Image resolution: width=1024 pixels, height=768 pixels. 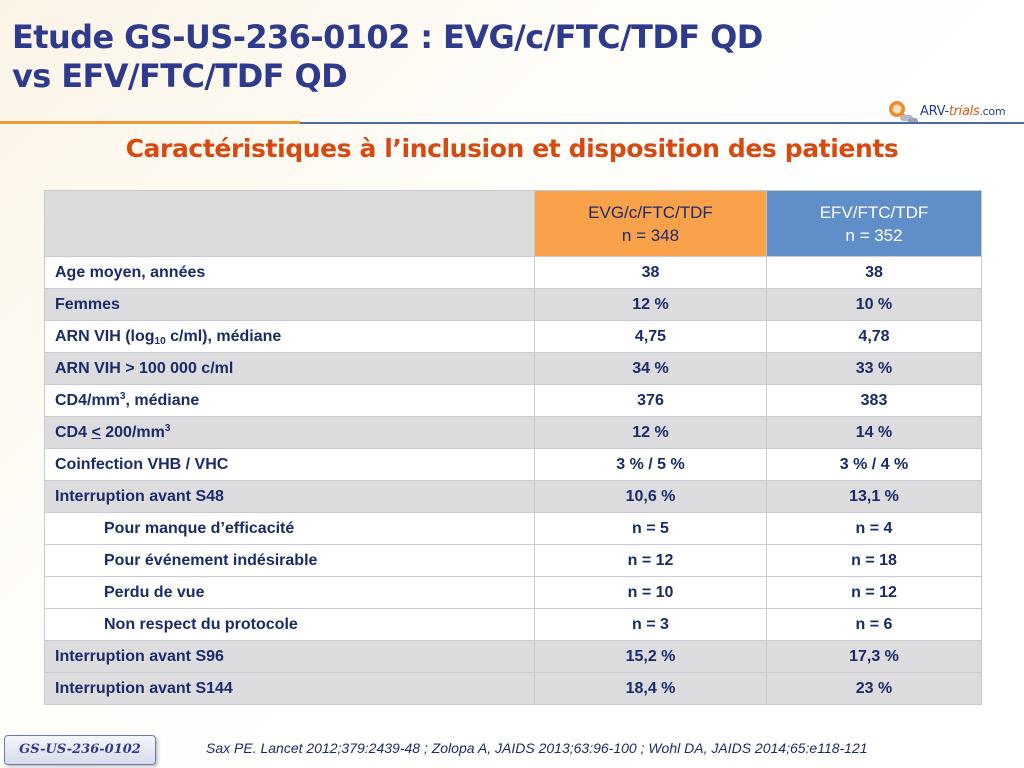 What do you see at coordinates (289, 336) in the screenshot?
I see `row-label: ARN VIH (log10 c/ml), médiane` at bounding box center [289, 336].